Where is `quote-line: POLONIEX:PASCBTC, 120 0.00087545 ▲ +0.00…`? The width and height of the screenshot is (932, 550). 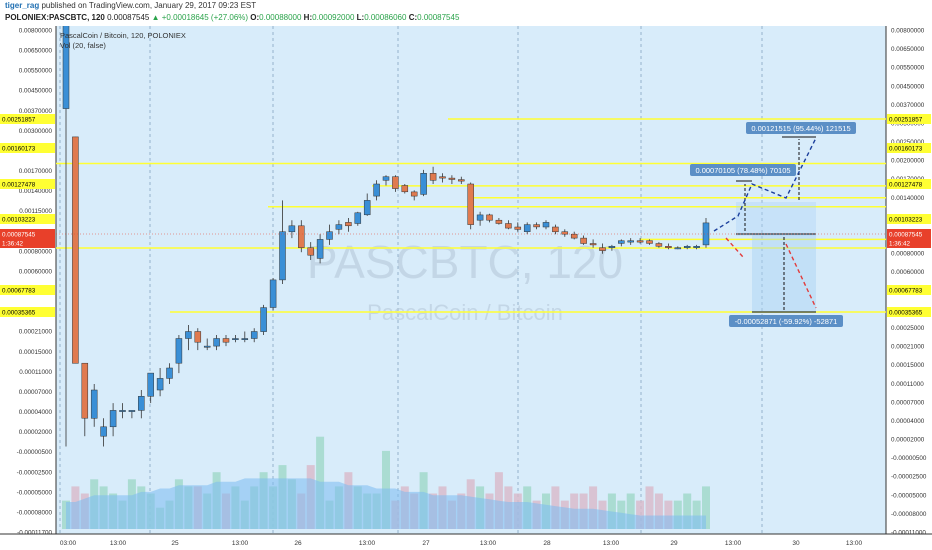
quote-line: POLONIEX:PASCBTC, 120 0.00087545 ▲ +0.00… is located at coordinates (232, 17).